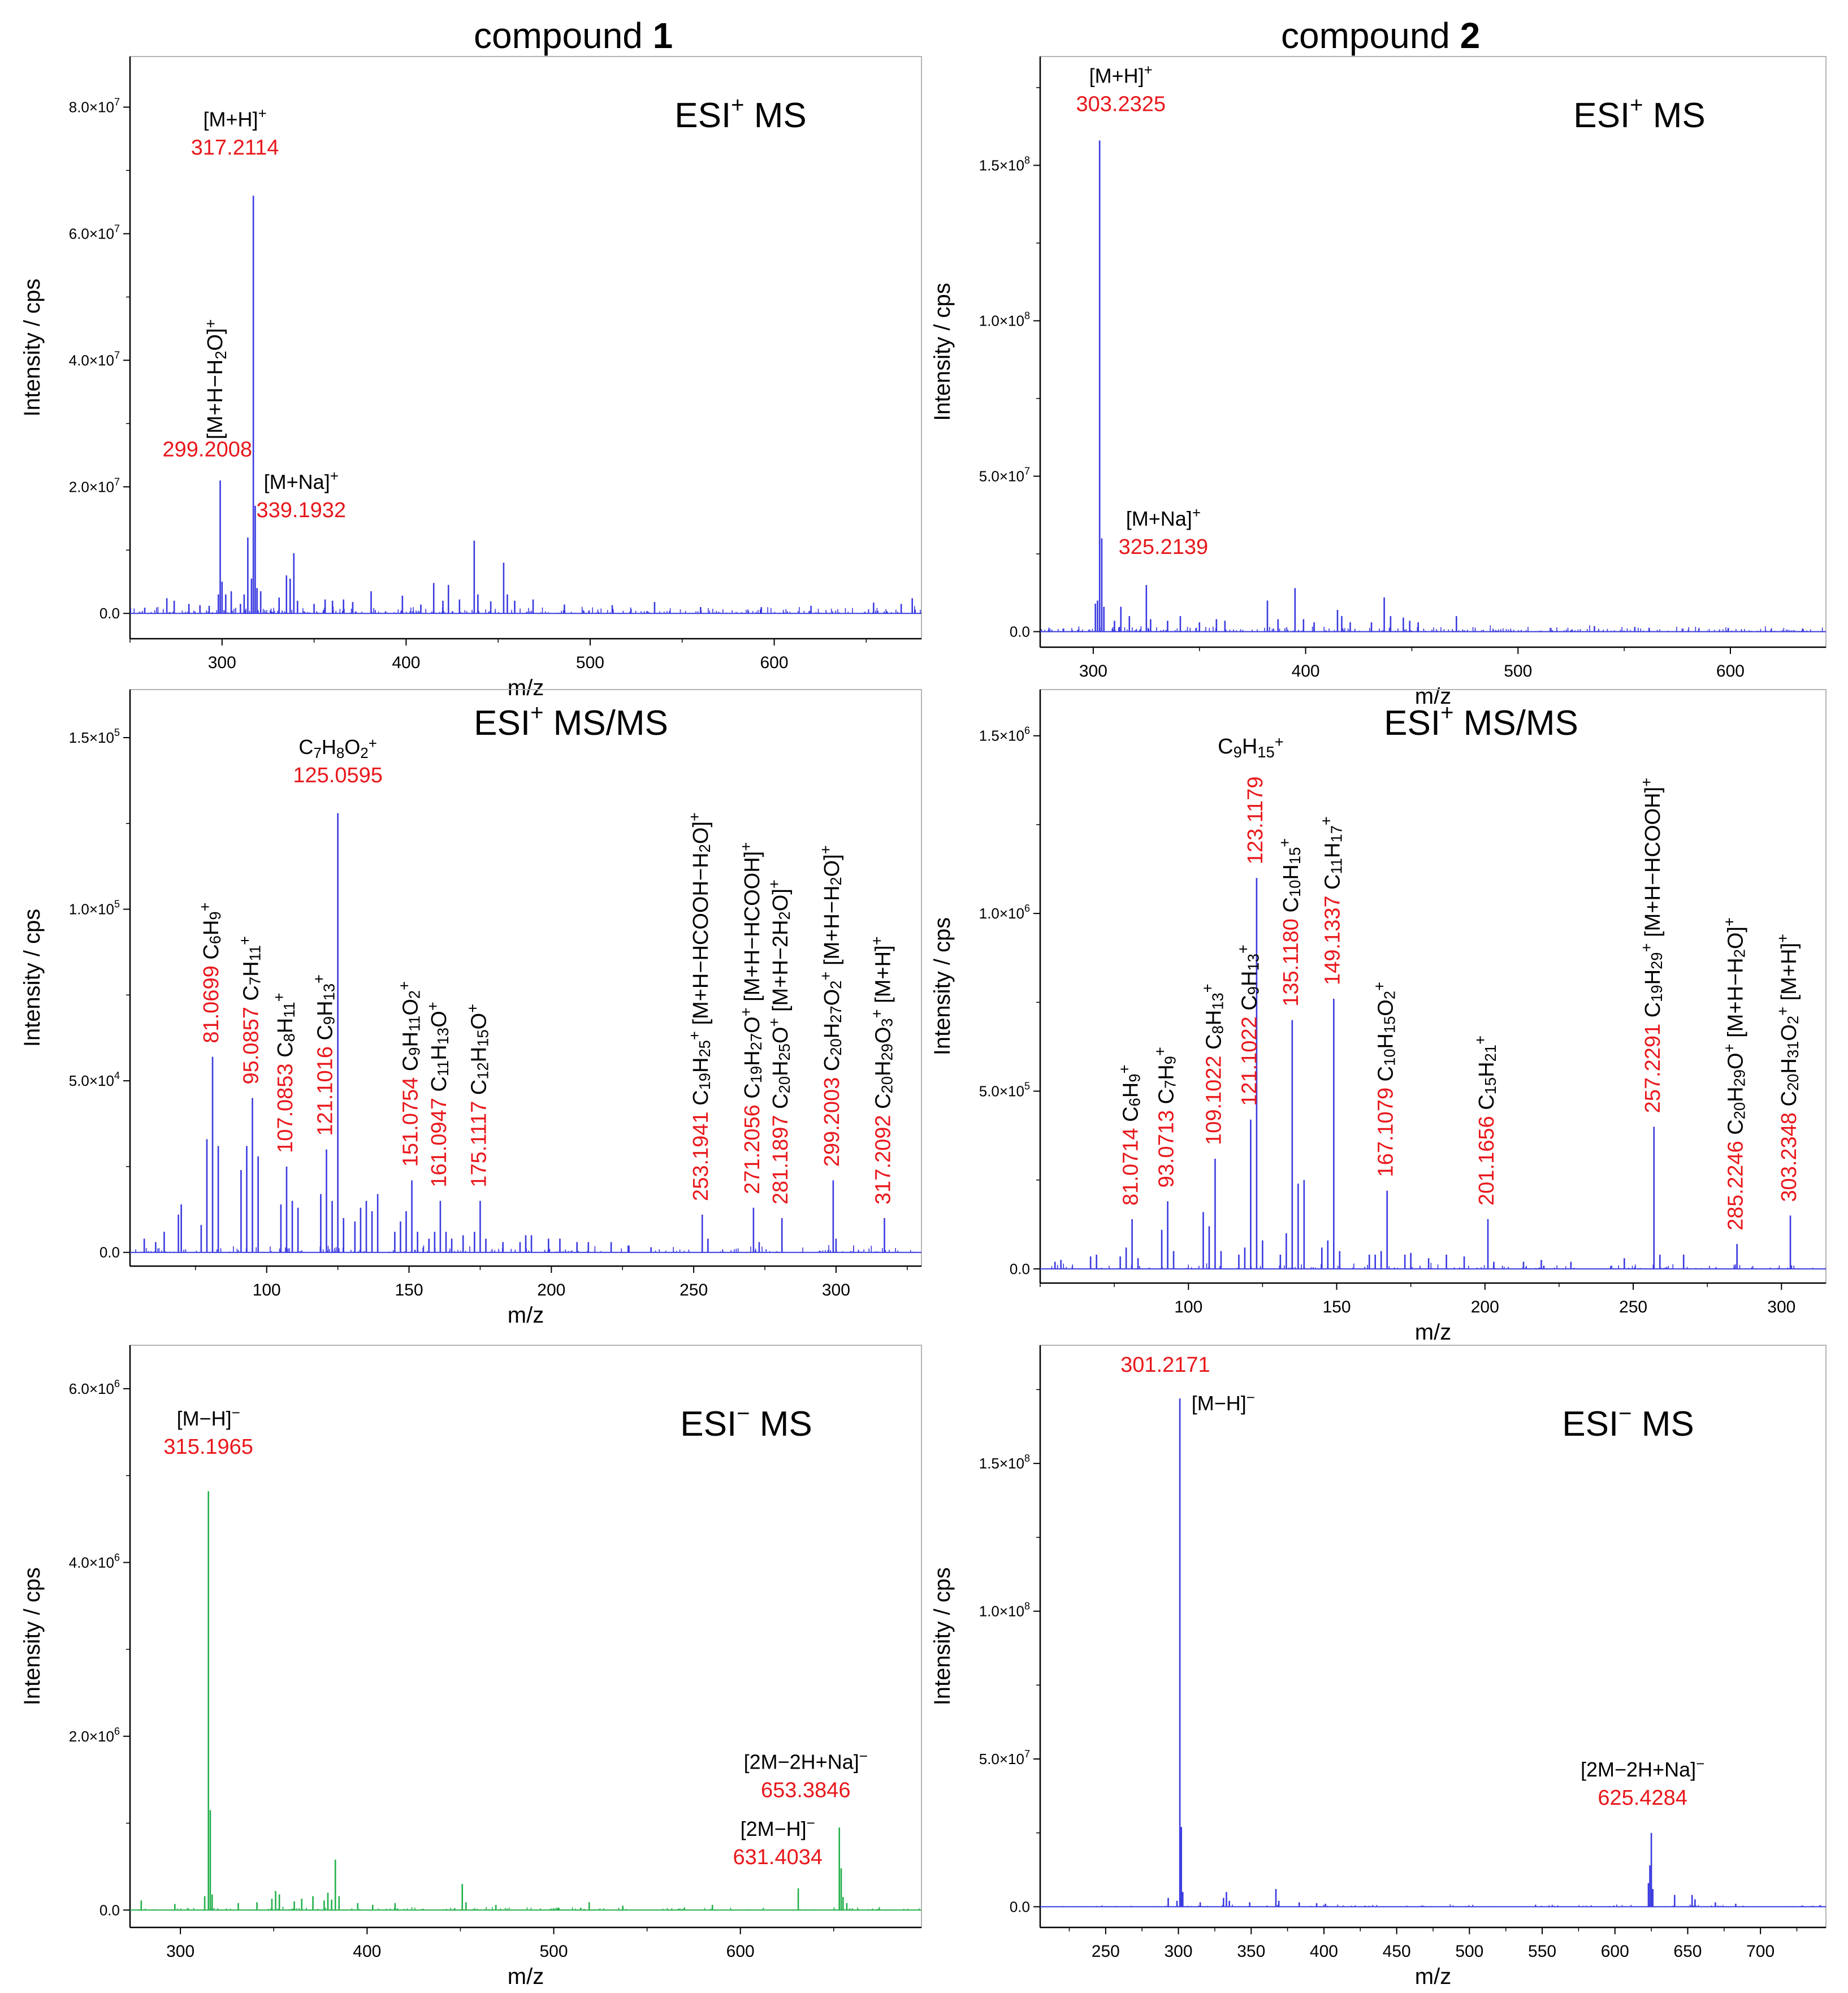 Image resolution: width=1848 pixels, height=1993 pixels. I want to click on y-tick-label: 1.0×10⁶, so click(1005, 912).